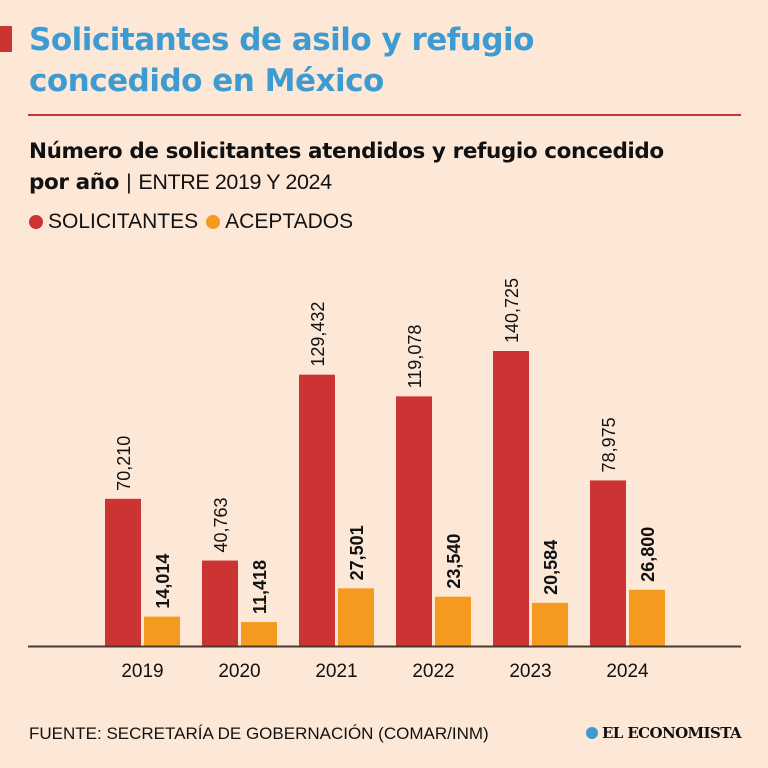 This screenshot has width=768, height=768. What do you see at coordinates (336, 671) in the screenshot?
I see `x-tick-label-2021: 2021` at bounding box center [336, 671].